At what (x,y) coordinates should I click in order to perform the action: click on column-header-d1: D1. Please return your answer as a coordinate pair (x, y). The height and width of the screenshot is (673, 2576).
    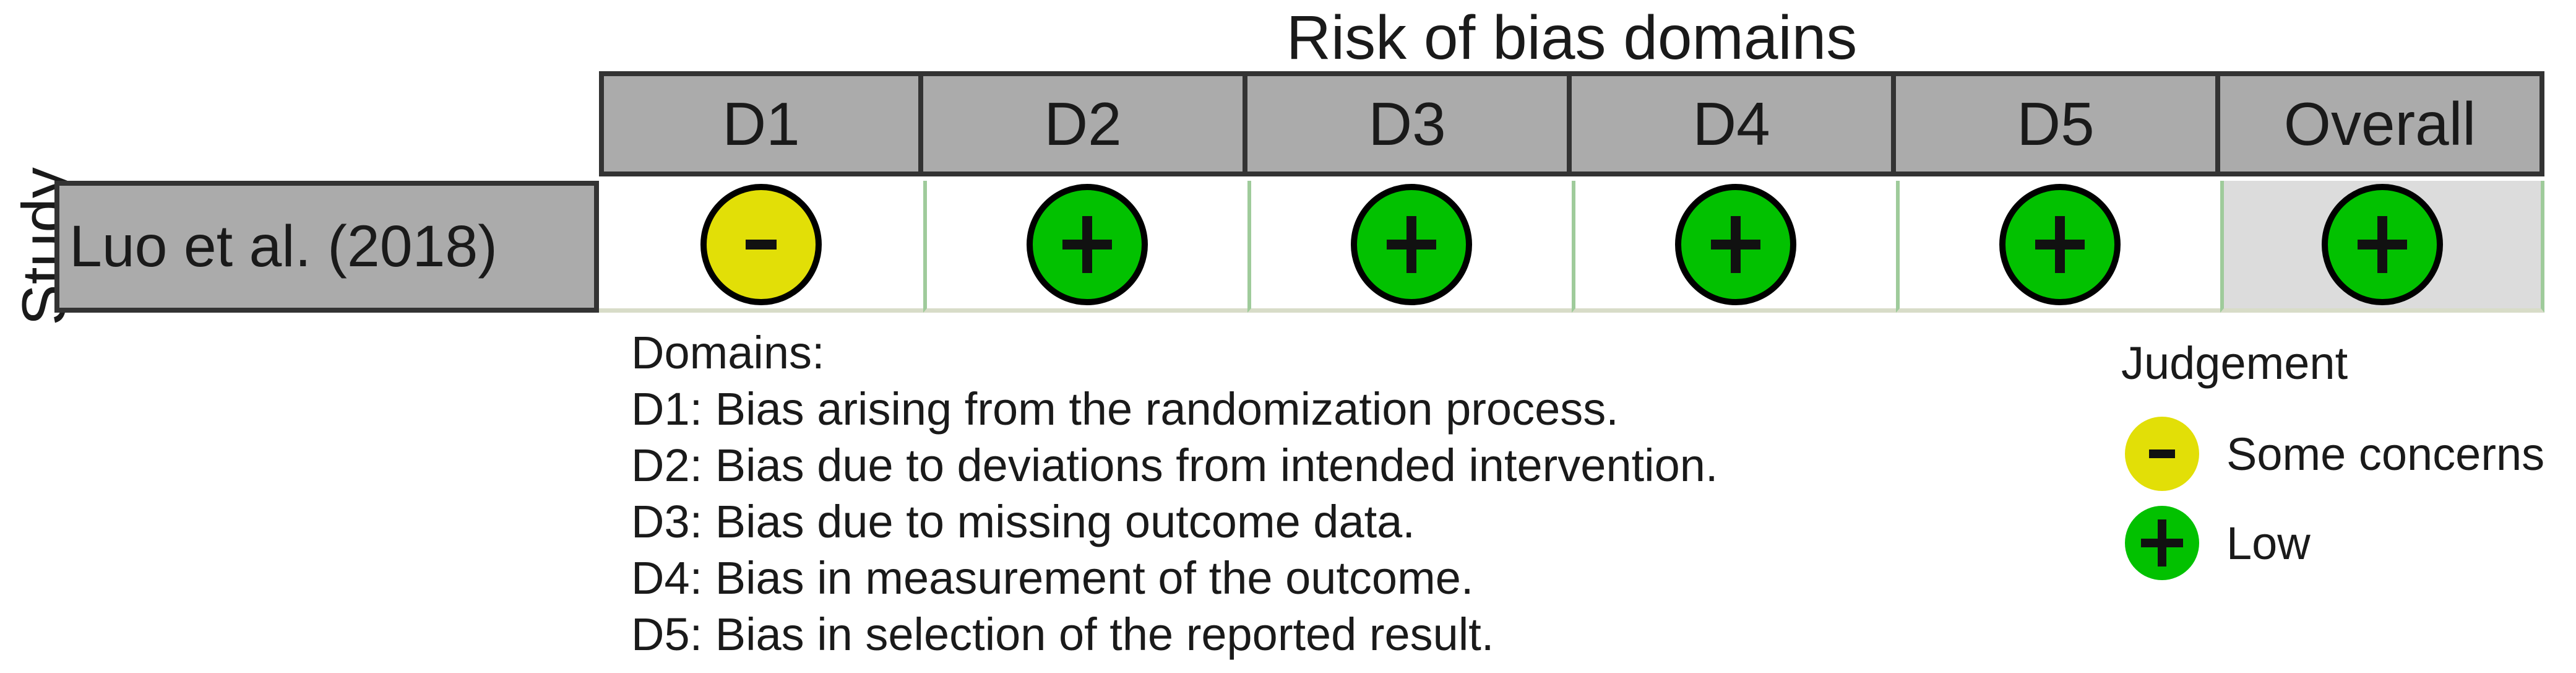
    Looking at the image, I should click on (761, 124).